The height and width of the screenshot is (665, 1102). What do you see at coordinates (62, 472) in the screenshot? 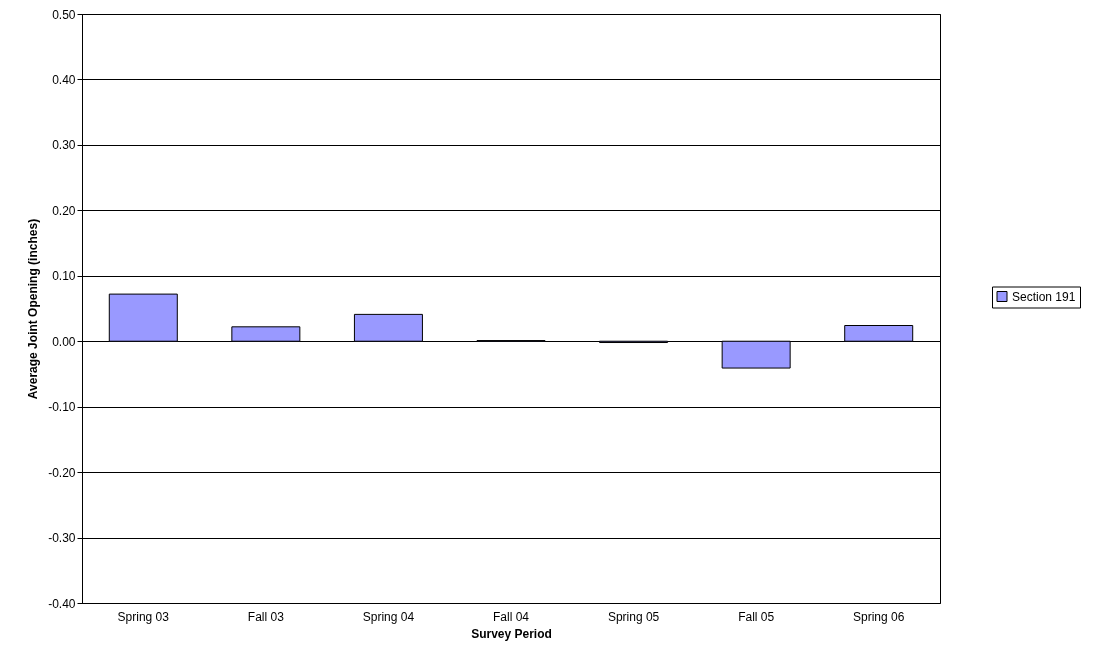
I see `y-tick-label: -0.20` at bounding box center [62, 472].